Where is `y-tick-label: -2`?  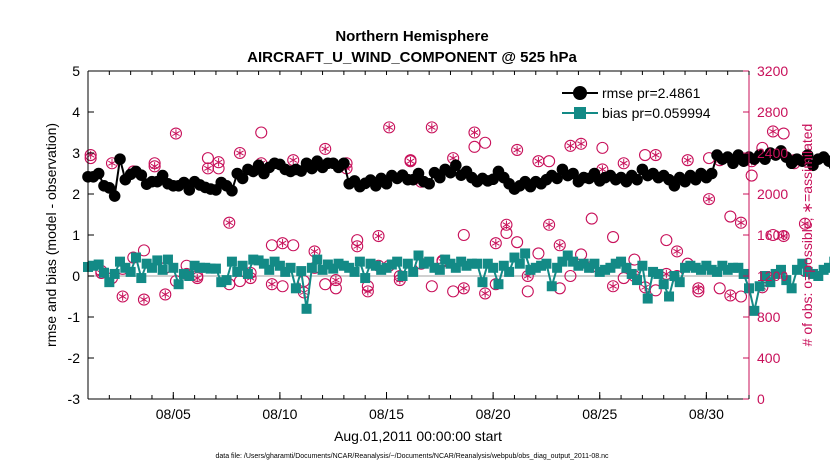
y-tick-label: -2 is located at coordinates (74, 358).